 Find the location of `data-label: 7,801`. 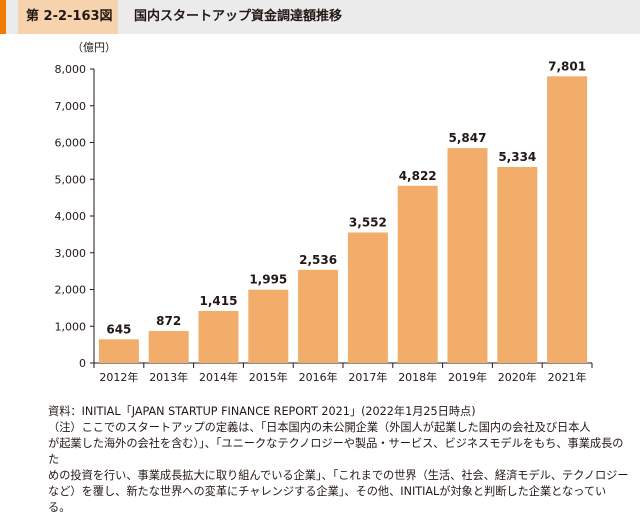

data-label: 7,801 is located at coordinates (567, 66).